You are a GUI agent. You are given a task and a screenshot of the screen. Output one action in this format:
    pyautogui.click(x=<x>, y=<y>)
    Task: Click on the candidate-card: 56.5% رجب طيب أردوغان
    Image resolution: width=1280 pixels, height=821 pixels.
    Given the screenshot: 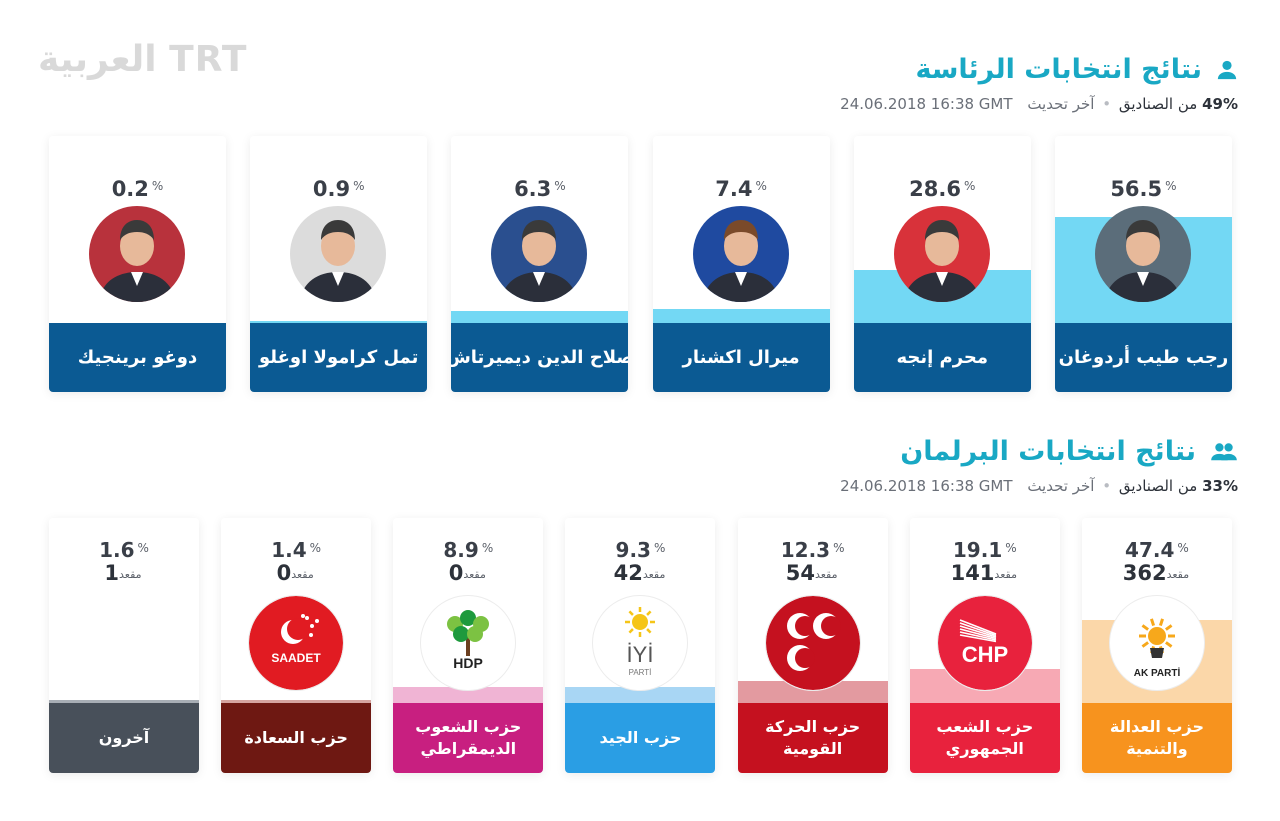 What is the action you would take?
    pyautogui.click(x=1143, y=264)
    